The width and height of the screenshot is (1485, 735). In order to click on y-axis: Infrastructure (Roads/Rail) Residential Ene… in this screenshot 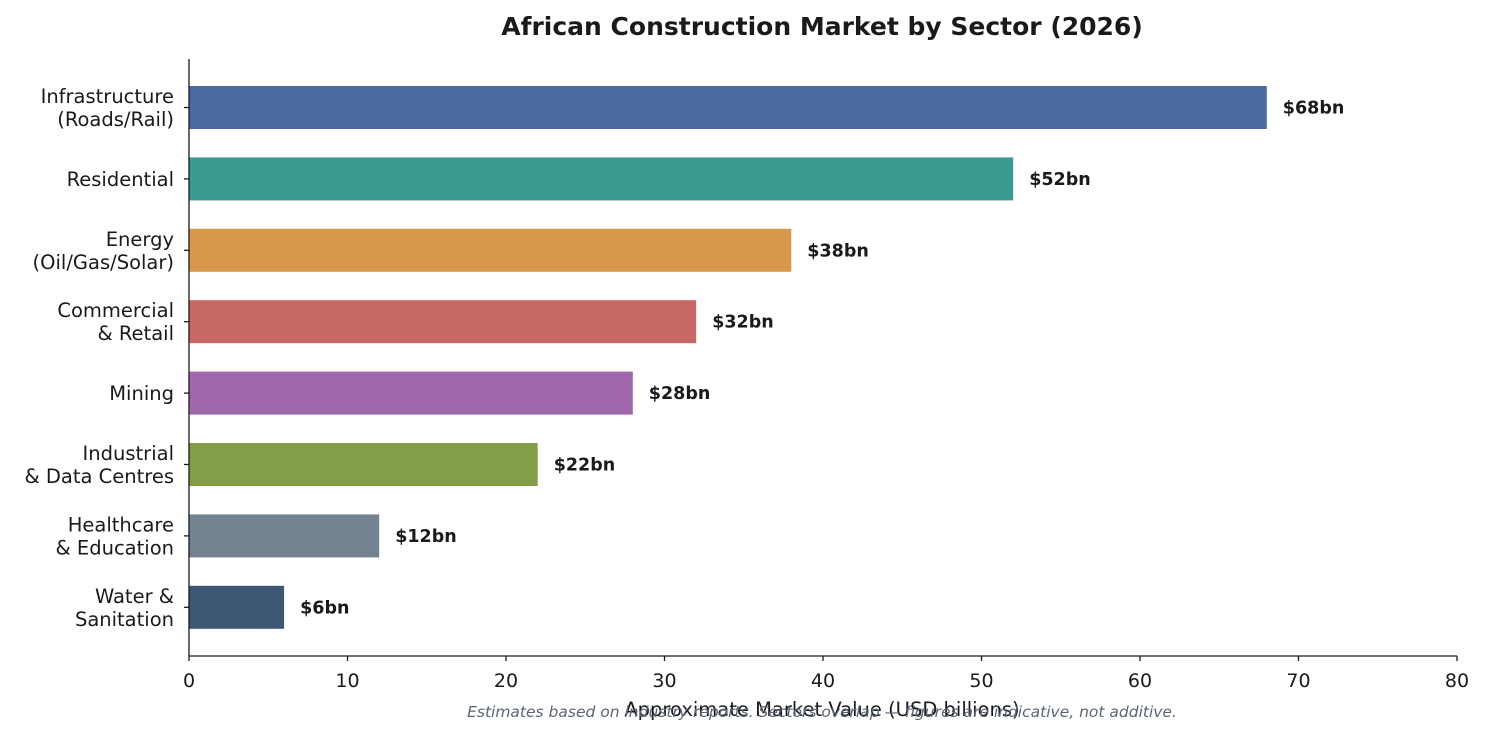, I will do `click(107, 357)`.